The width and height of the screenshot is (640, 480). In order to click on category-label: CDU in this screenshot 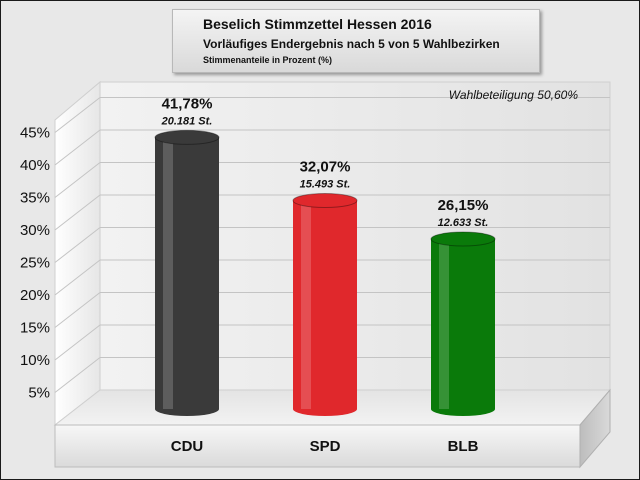, I will do `click(187, 446)`.